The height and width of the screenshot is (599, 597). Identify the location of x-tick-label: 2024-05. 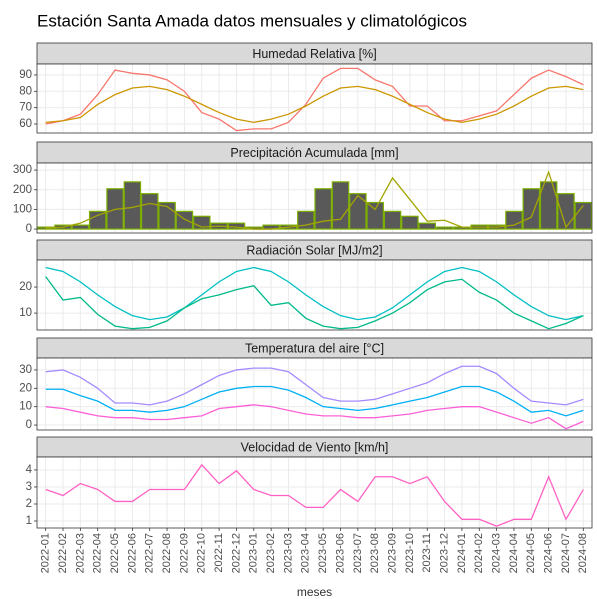
(531, 553).